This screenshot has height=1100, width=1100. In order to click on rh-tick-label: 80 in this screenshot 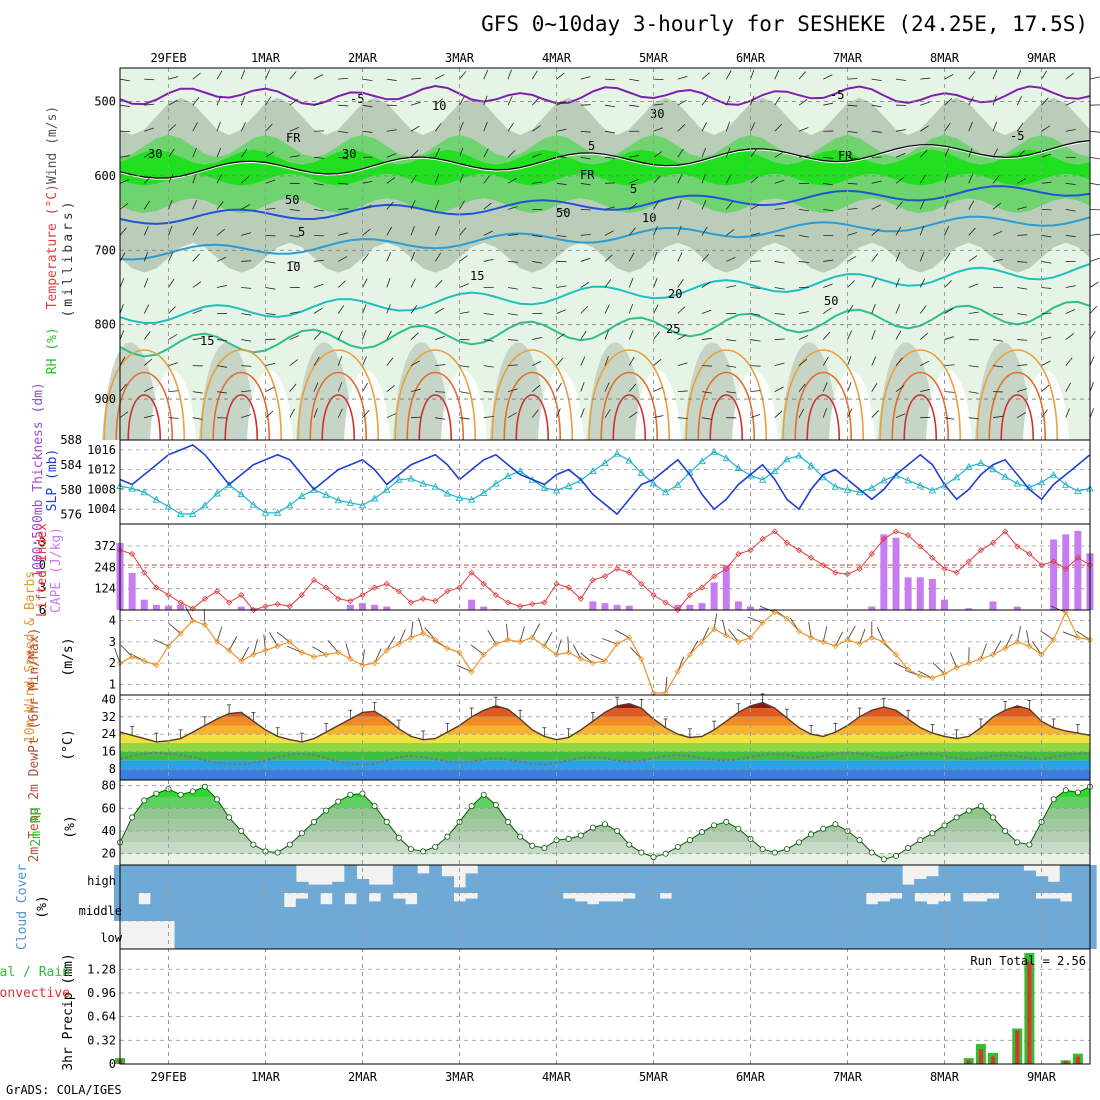, I will do `click(109, 786)`.